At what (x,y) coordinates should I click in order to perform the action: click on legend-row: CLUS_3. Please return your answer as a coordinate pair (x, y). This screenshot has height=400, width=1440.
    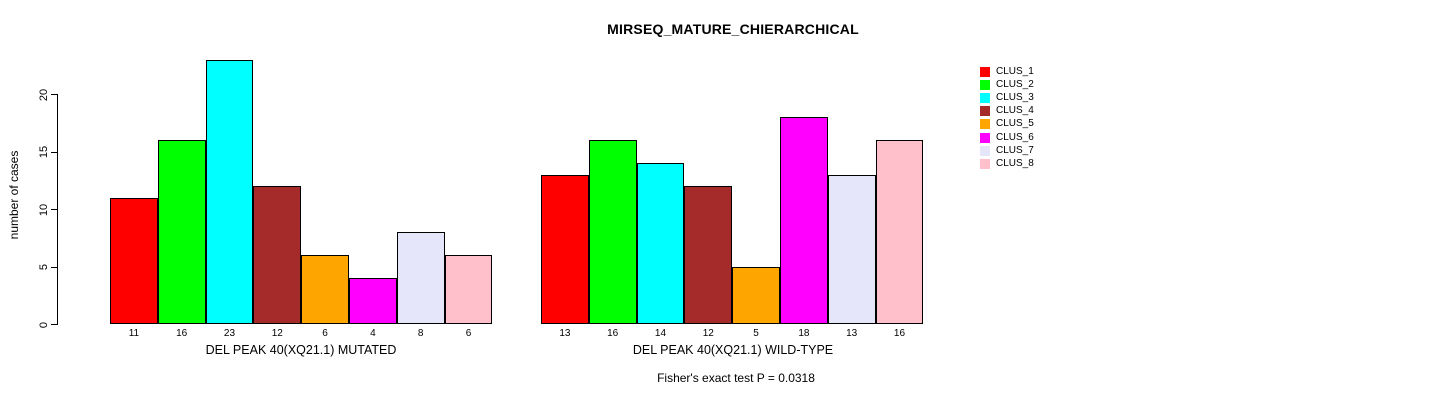
    Looking at the image, I should click on (1007, 97).